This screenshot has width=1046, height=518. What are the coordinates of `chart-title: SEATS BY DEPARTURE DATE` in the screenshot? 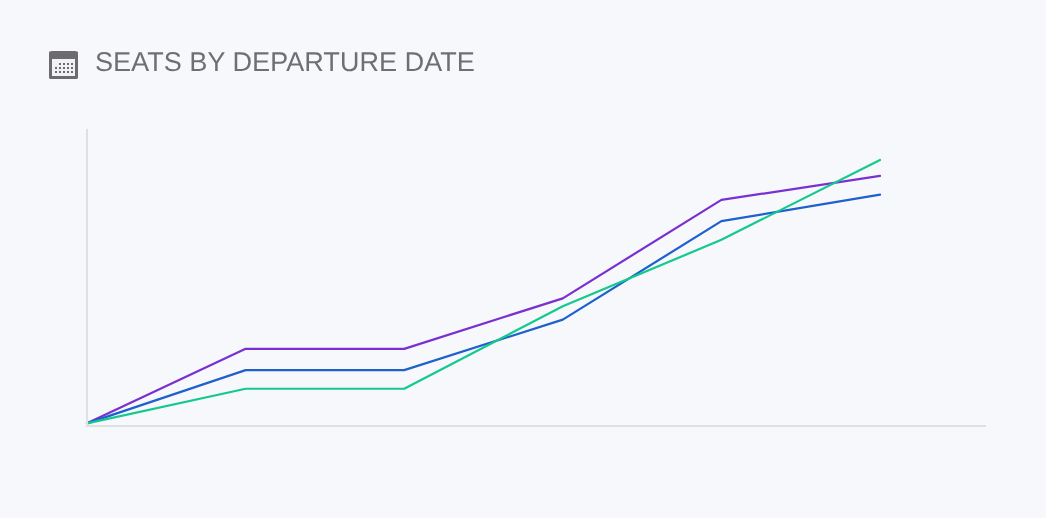 It's located at (285, 62).